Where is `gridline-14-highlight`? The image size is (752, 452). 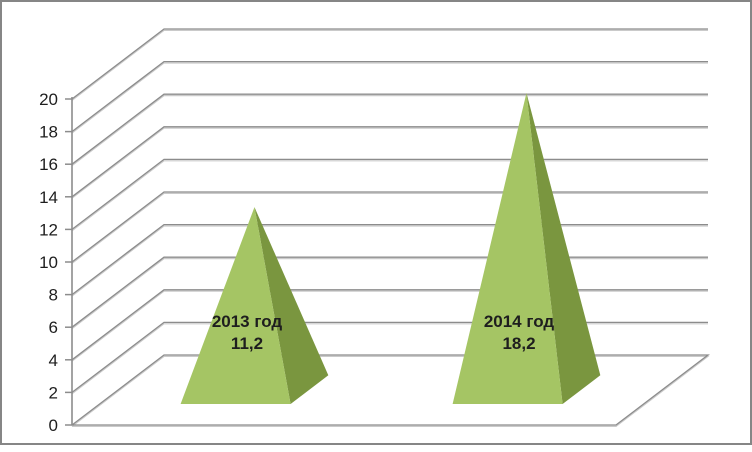
gridline-14-highlight is located at coordinates (389, 163).